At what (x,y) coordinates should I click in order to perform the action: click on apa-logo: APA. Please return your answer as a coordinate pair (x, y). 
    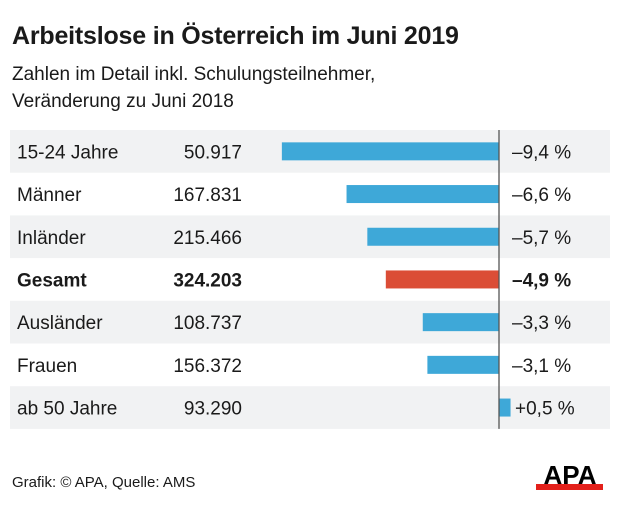
    Looking at the image, I should click on (569, 476).